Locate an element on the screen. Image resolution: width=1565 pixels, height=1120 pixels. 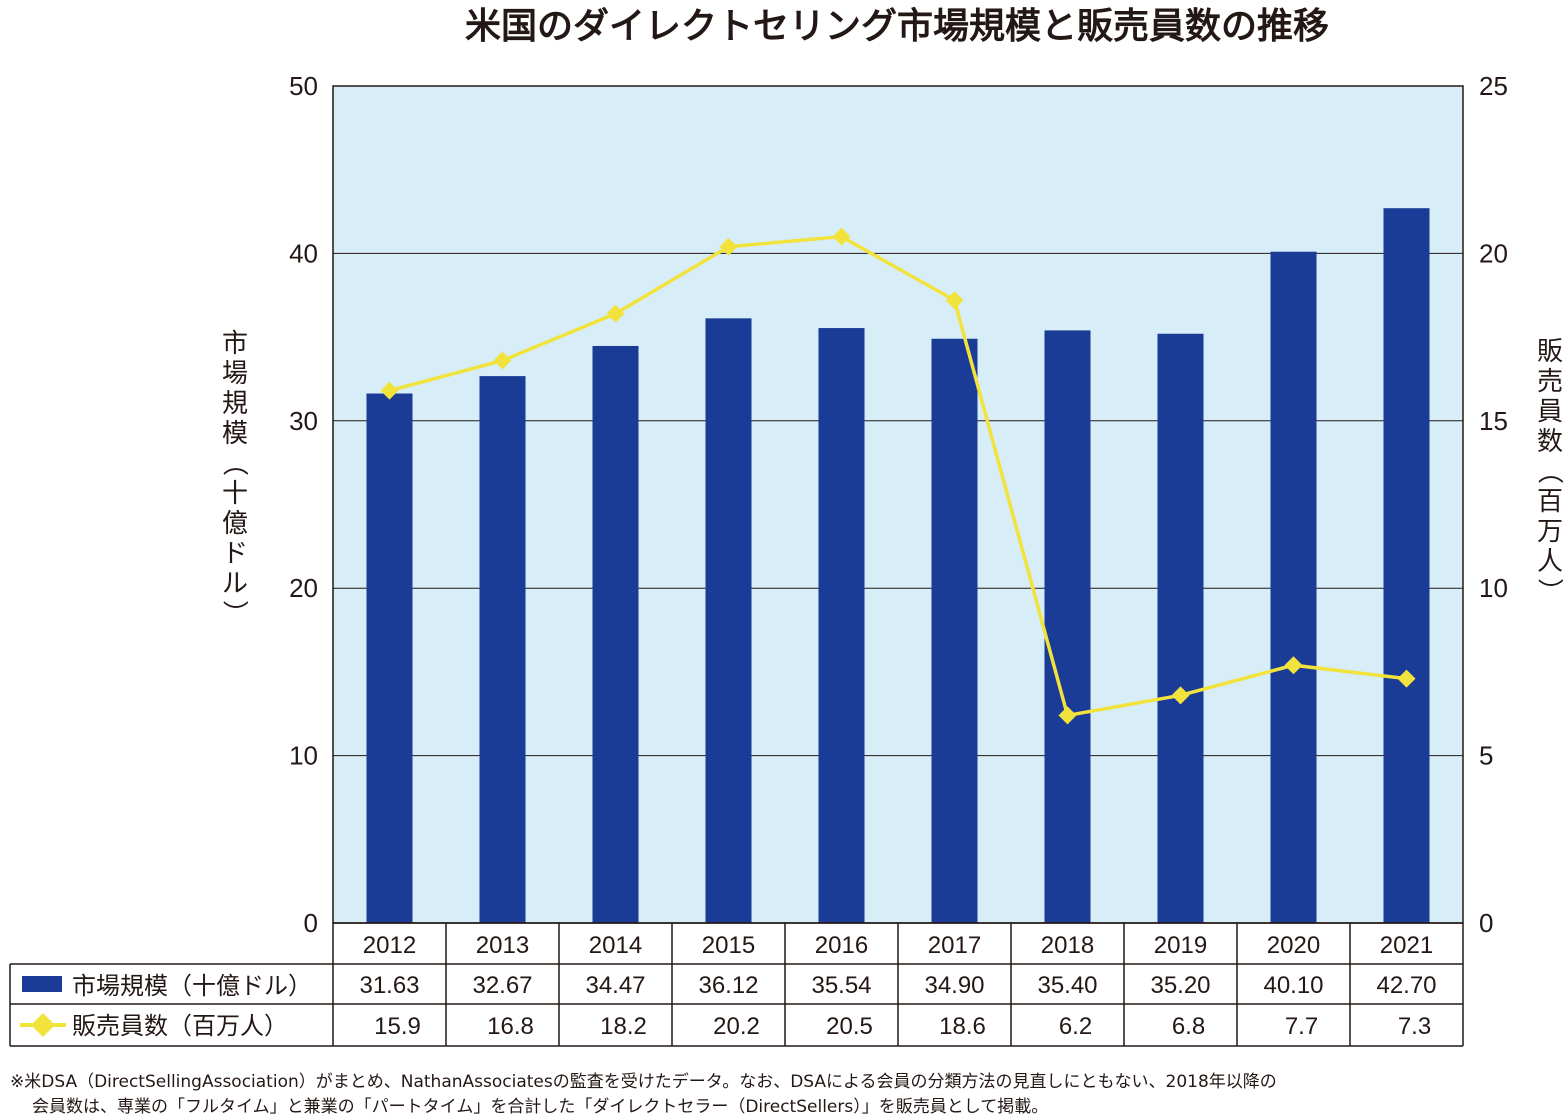
right-y-axis-label: 販売員数（ 百万人） is located at coordinates (1549, 470).